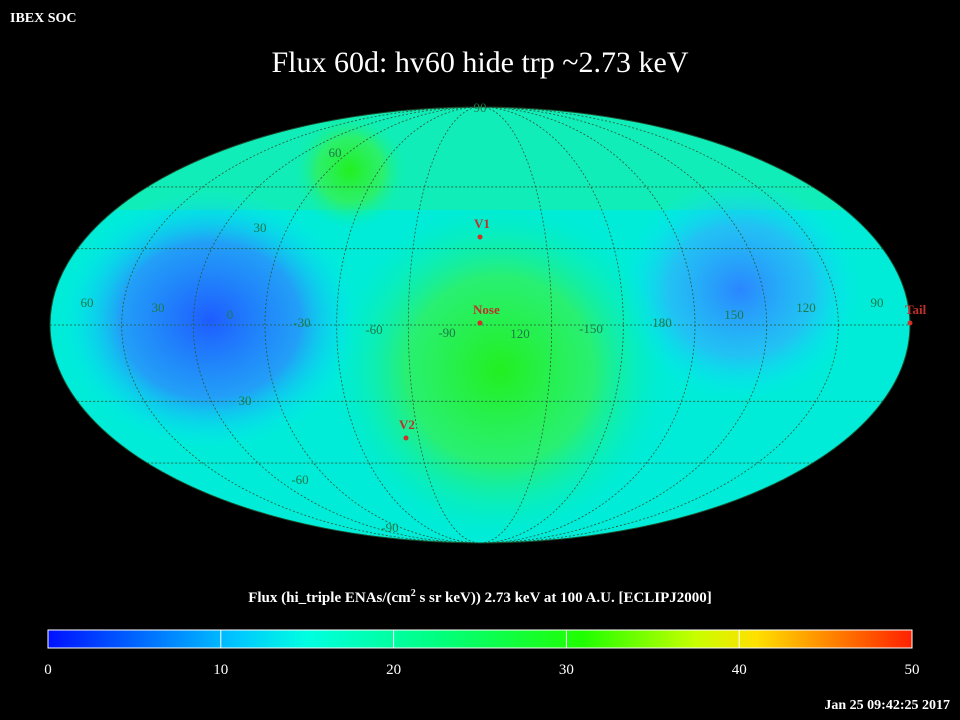  Describe the element at coordinates (413, 593) in the screenshot. I see `superscript: 2` at that location.